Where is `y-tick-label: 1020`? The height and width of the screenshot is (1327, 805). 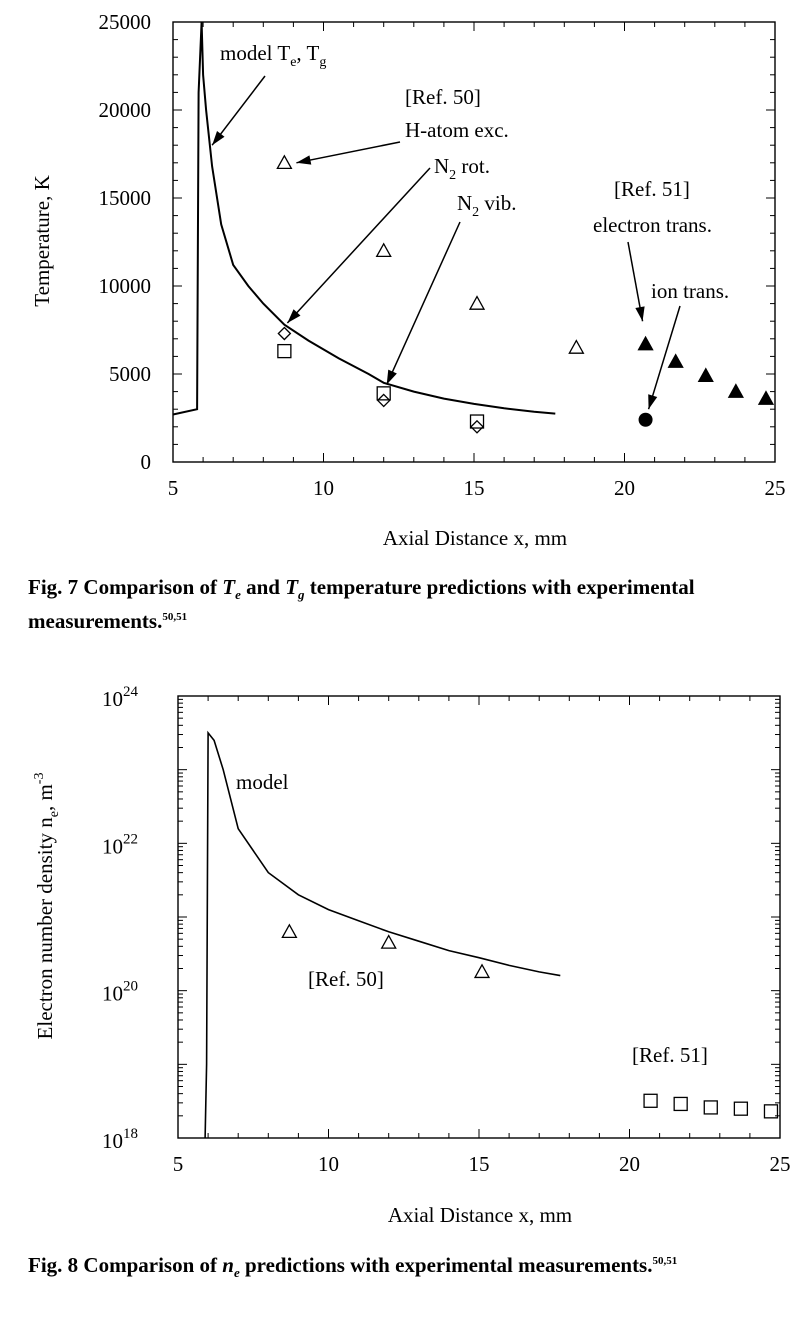
y-tick-label: 1020 is located at coordinates (120, 992).